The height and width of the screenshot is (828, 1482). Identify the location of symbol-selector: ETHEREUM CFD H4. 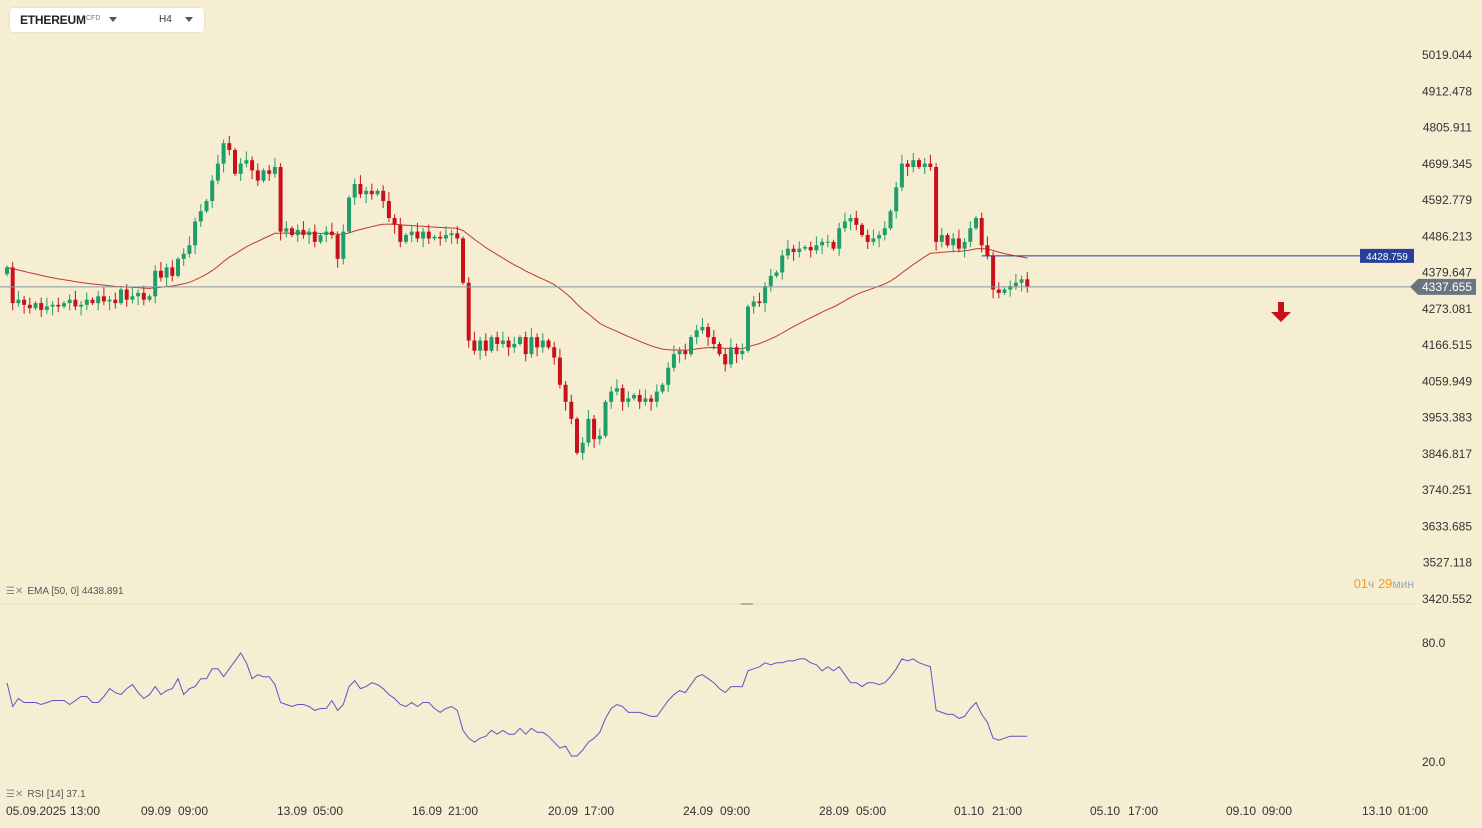
(107, 20).